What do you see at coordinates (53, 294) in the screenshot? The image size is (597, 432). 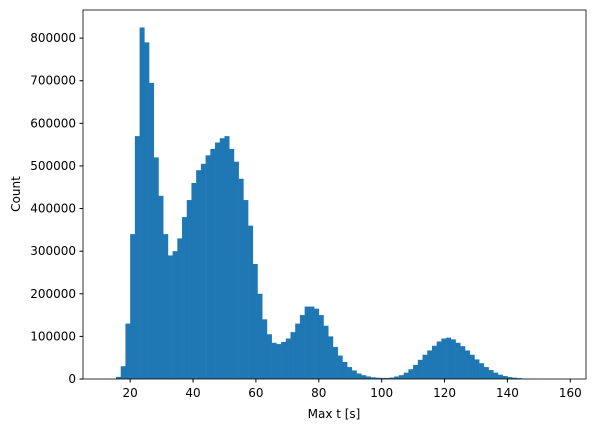 I see `y-tick-label: 200000` at bounding box center [53, 294].